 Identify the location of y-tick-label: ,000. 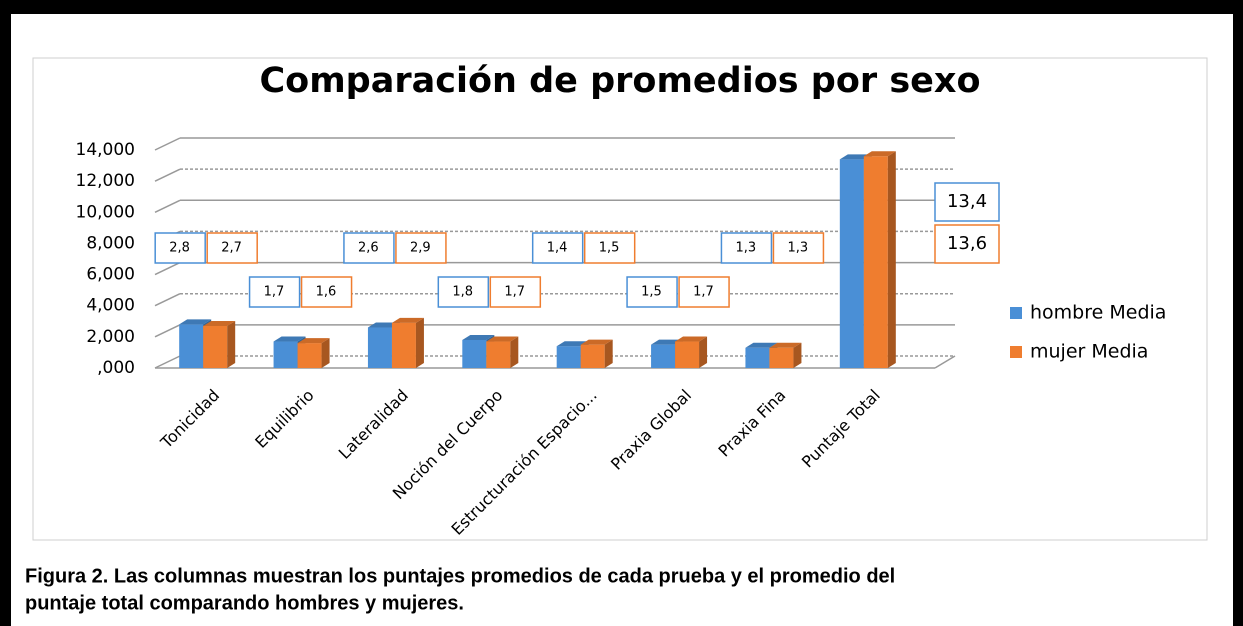
(116, 368).